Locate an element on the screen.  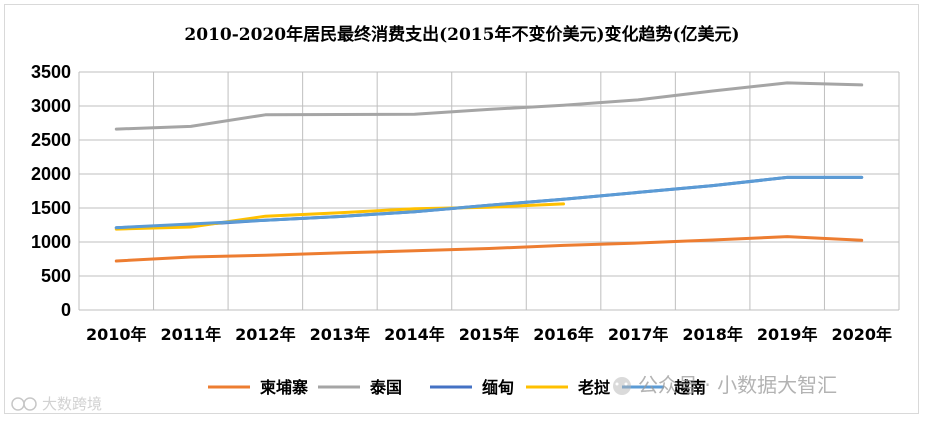
legend-label-1: 泰国 is located at coordinates (385, 387).